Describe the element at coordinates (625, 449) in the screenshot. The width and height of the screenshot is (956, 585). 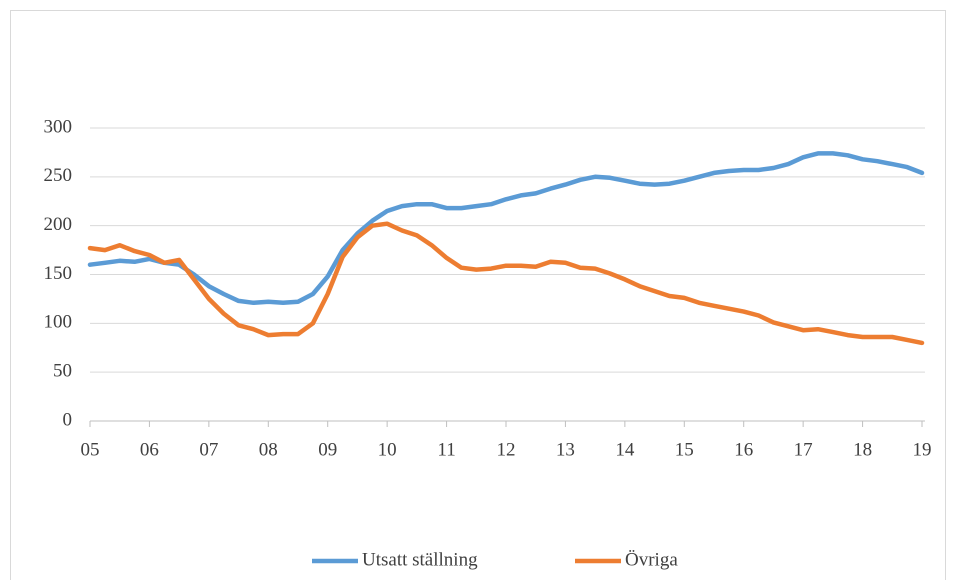
I see `x-tick-label: 14` at that location.